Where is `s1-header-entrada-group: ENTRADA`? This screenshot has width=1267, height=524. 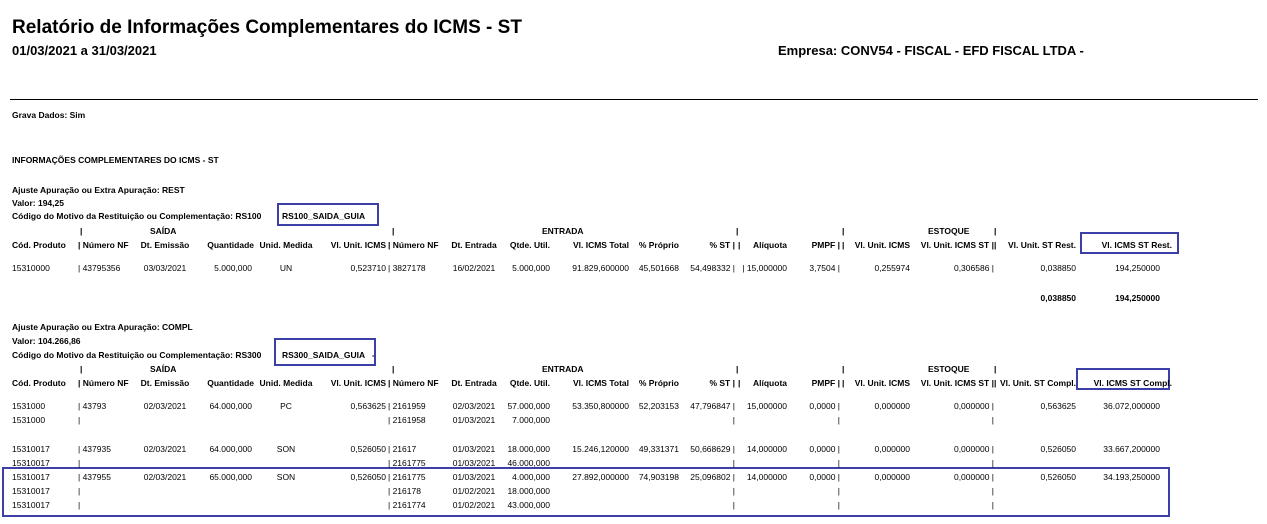 s1-header-entrada-group: ENTRADA is located at coordinates (563, 231).